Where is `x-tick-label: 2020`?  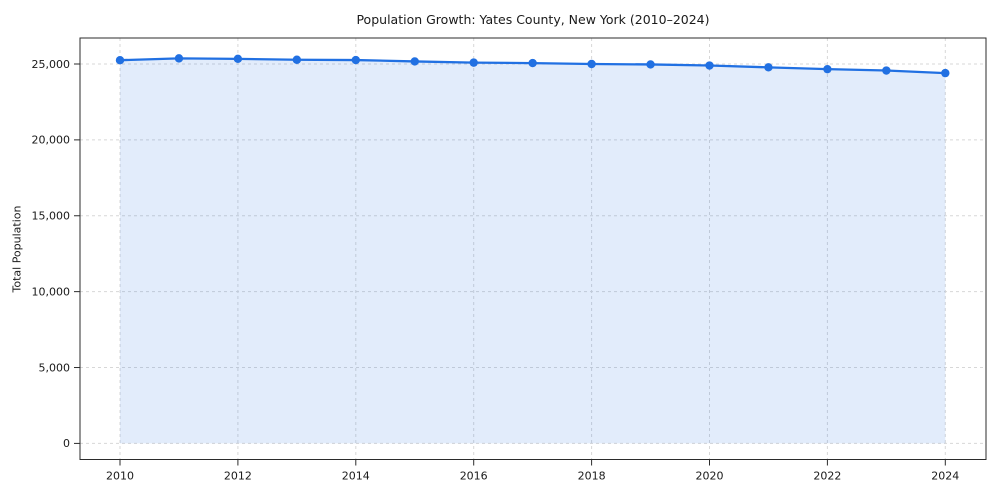 x-tick-label: 2020 is located at coordinates (710, 476).